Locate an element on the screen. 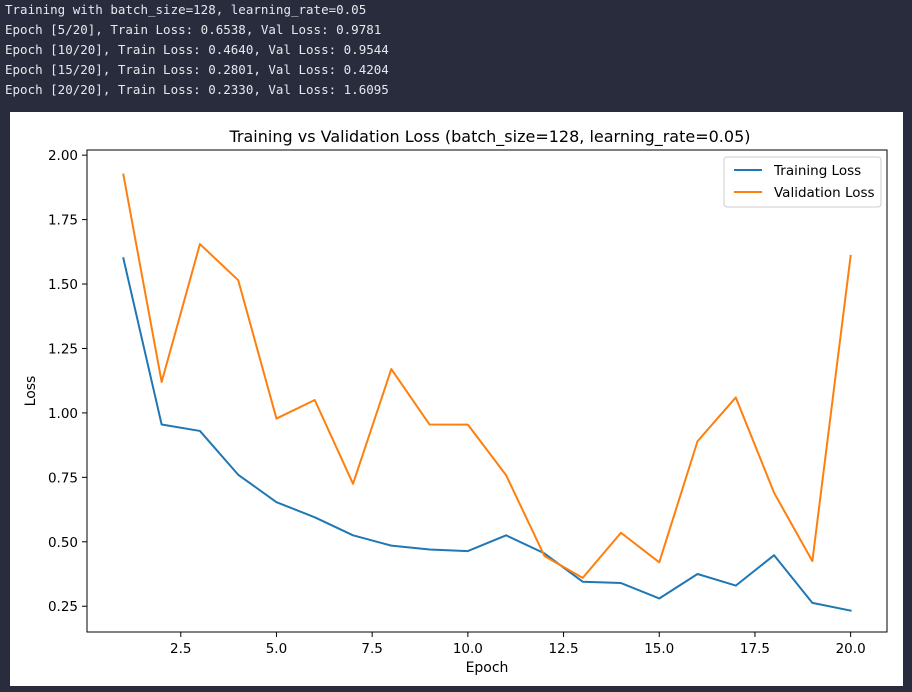 The height and width of the screenshot is (692, 912). y-tick-label: 1.50 is located at coordinates (63, 285).